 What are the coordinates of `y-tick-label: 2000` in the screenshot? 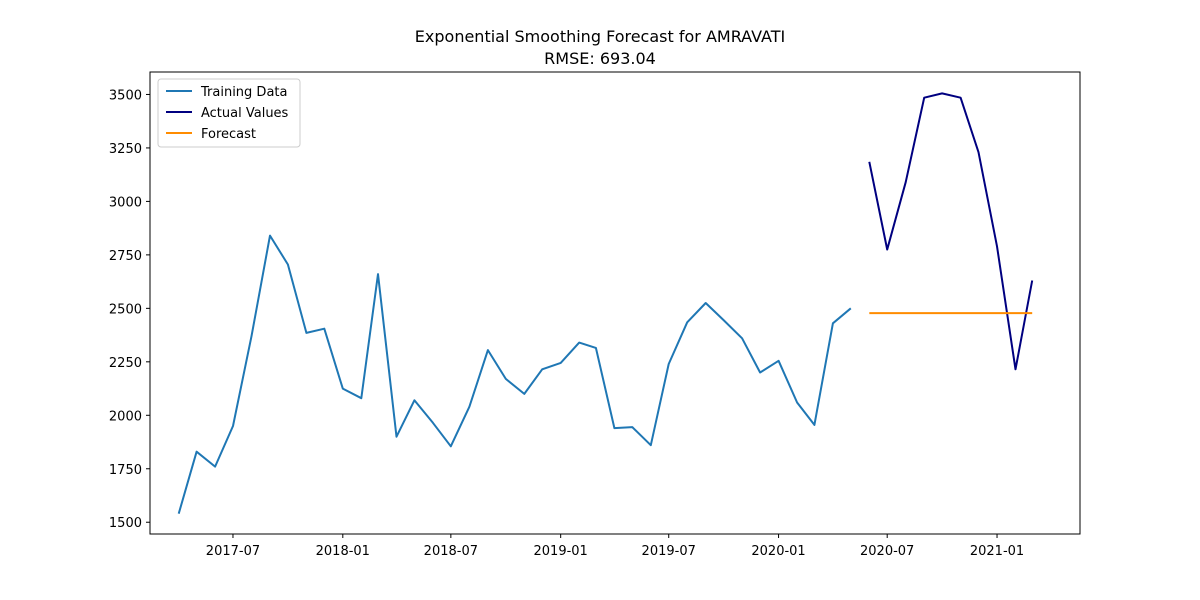 It's located at (125, 416).